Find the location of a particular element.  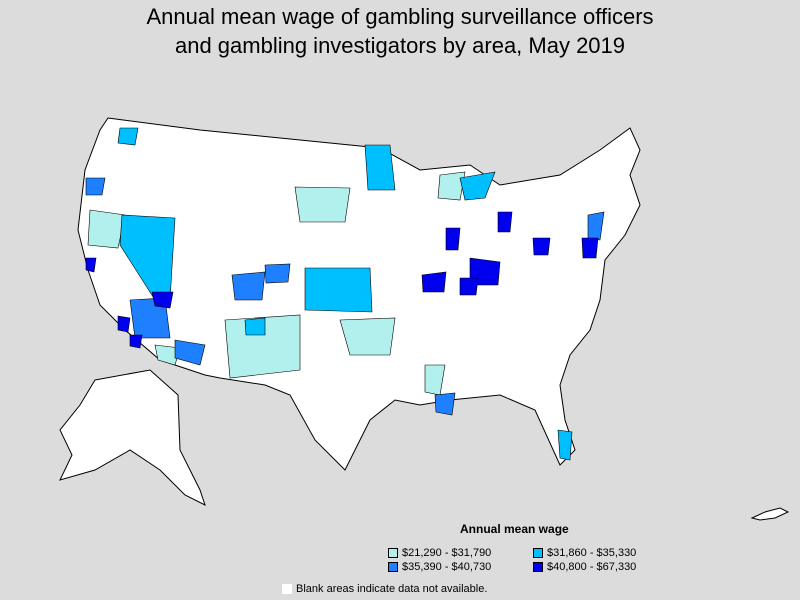

legend-label-1: $21,290 - $31,790 is located at coordinates (447, 553).